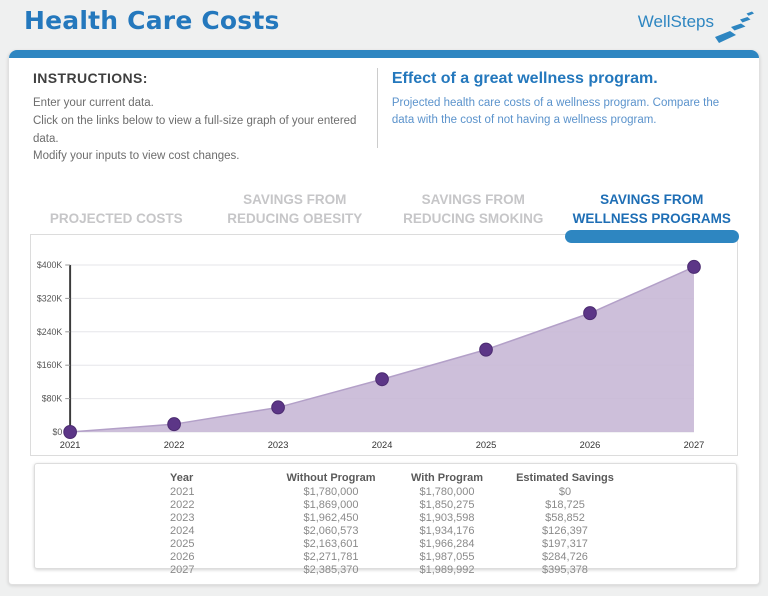  What do you see at coordinates (152, 20) in the screenshot?
I see `page-title: Health Care Costs` at bounding box center [152, 20].